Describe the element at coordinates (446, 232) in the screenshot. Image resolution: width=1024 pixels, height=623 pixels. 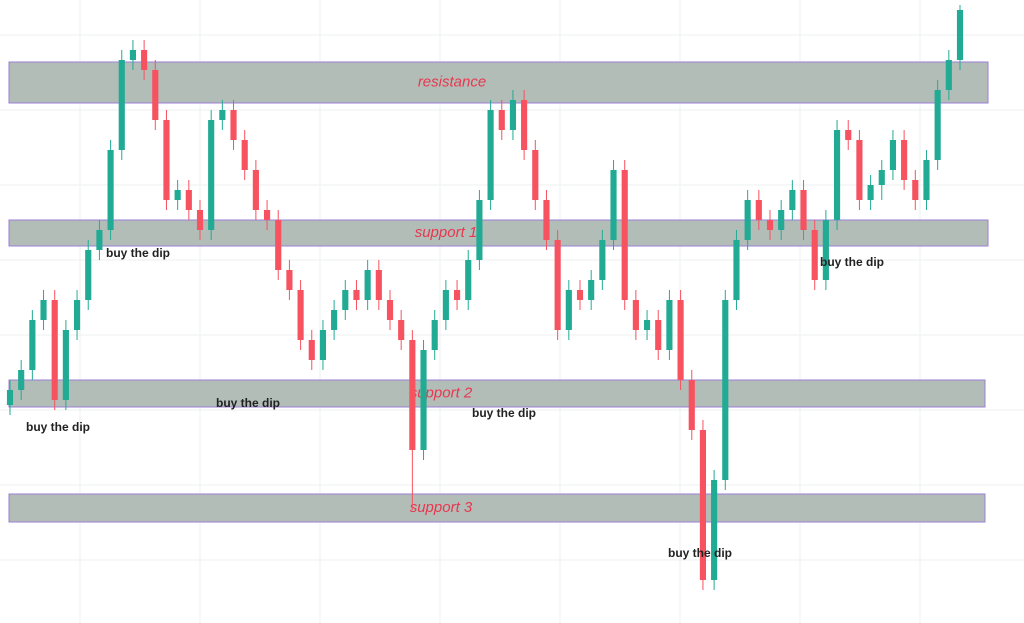
I see `zone-label: support 1` at that location.